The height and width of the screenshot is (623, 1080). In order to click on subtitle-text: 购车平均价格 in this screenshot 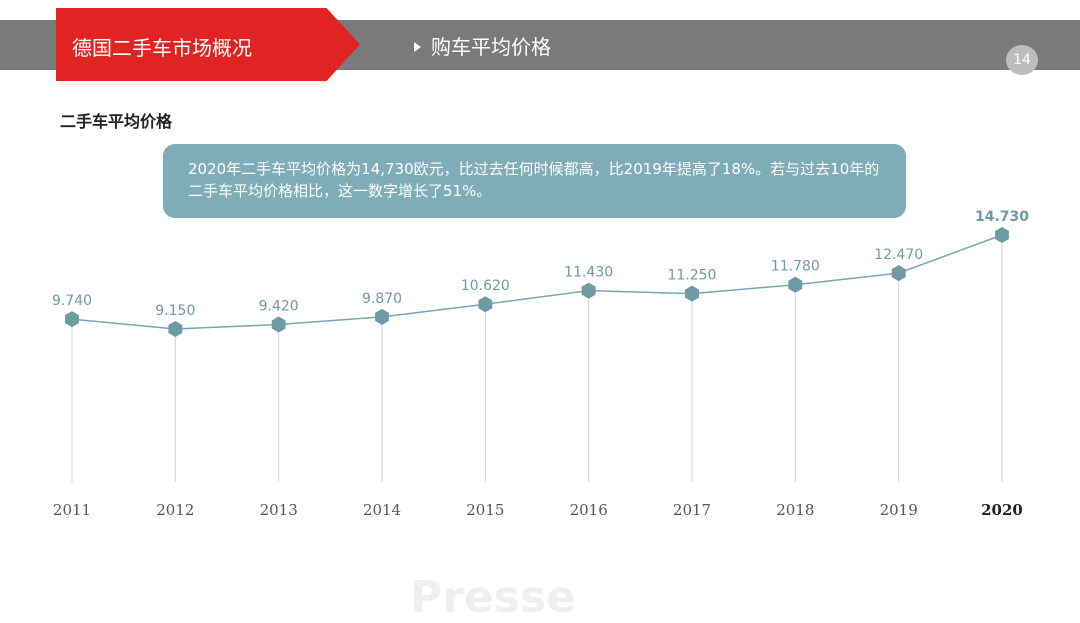, I will do `click(491, 47)`.